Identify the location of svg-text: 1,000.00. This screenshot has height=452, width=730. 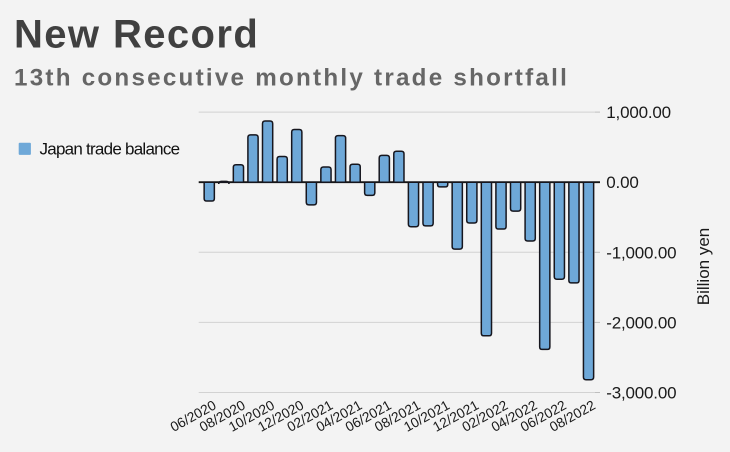
(638, 112).